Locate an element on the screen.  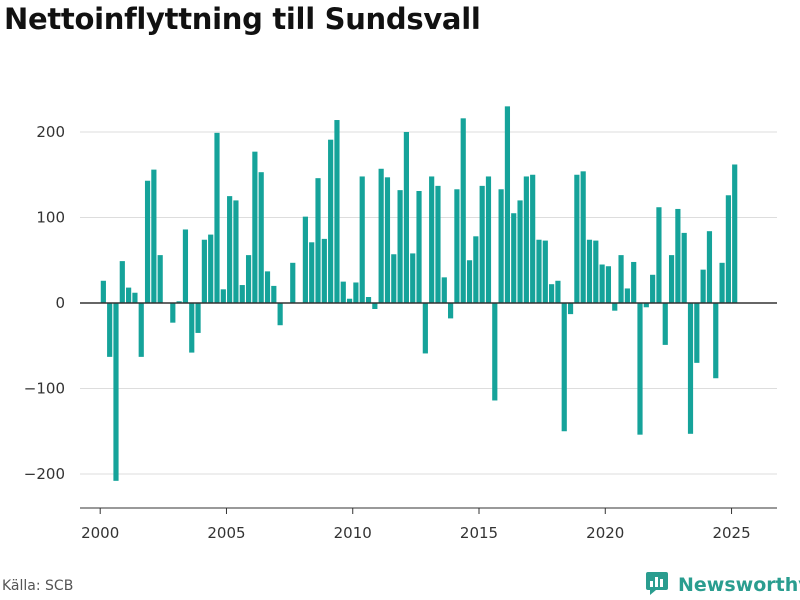
brand-name: Newsworthy is located at coordinates (739, 585).